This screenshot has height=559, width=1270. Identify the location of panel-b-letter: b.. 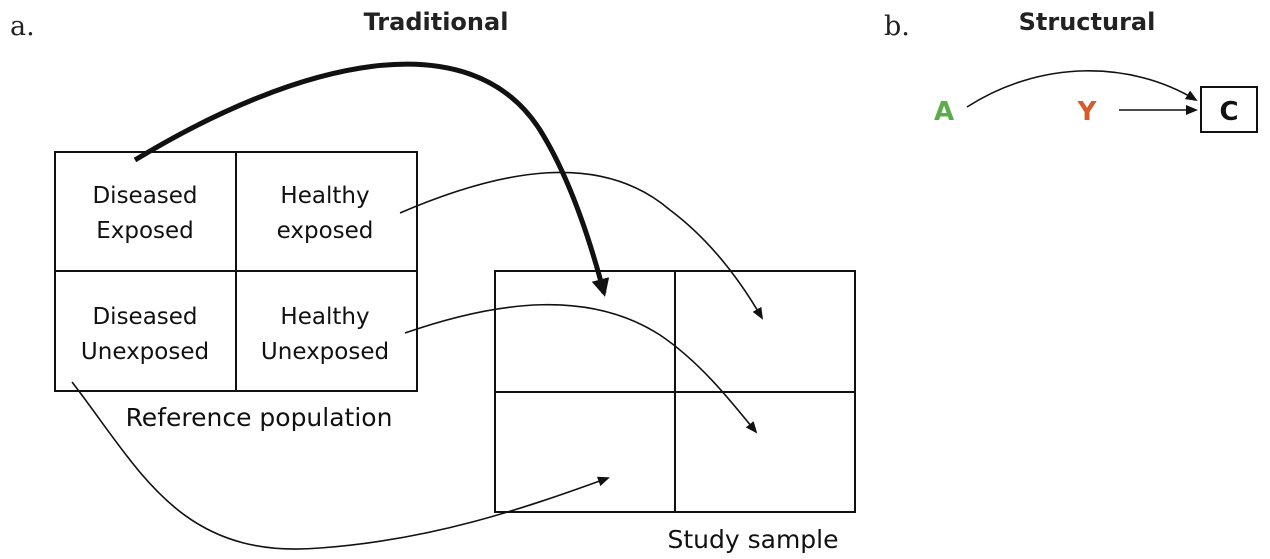
(897, 26).